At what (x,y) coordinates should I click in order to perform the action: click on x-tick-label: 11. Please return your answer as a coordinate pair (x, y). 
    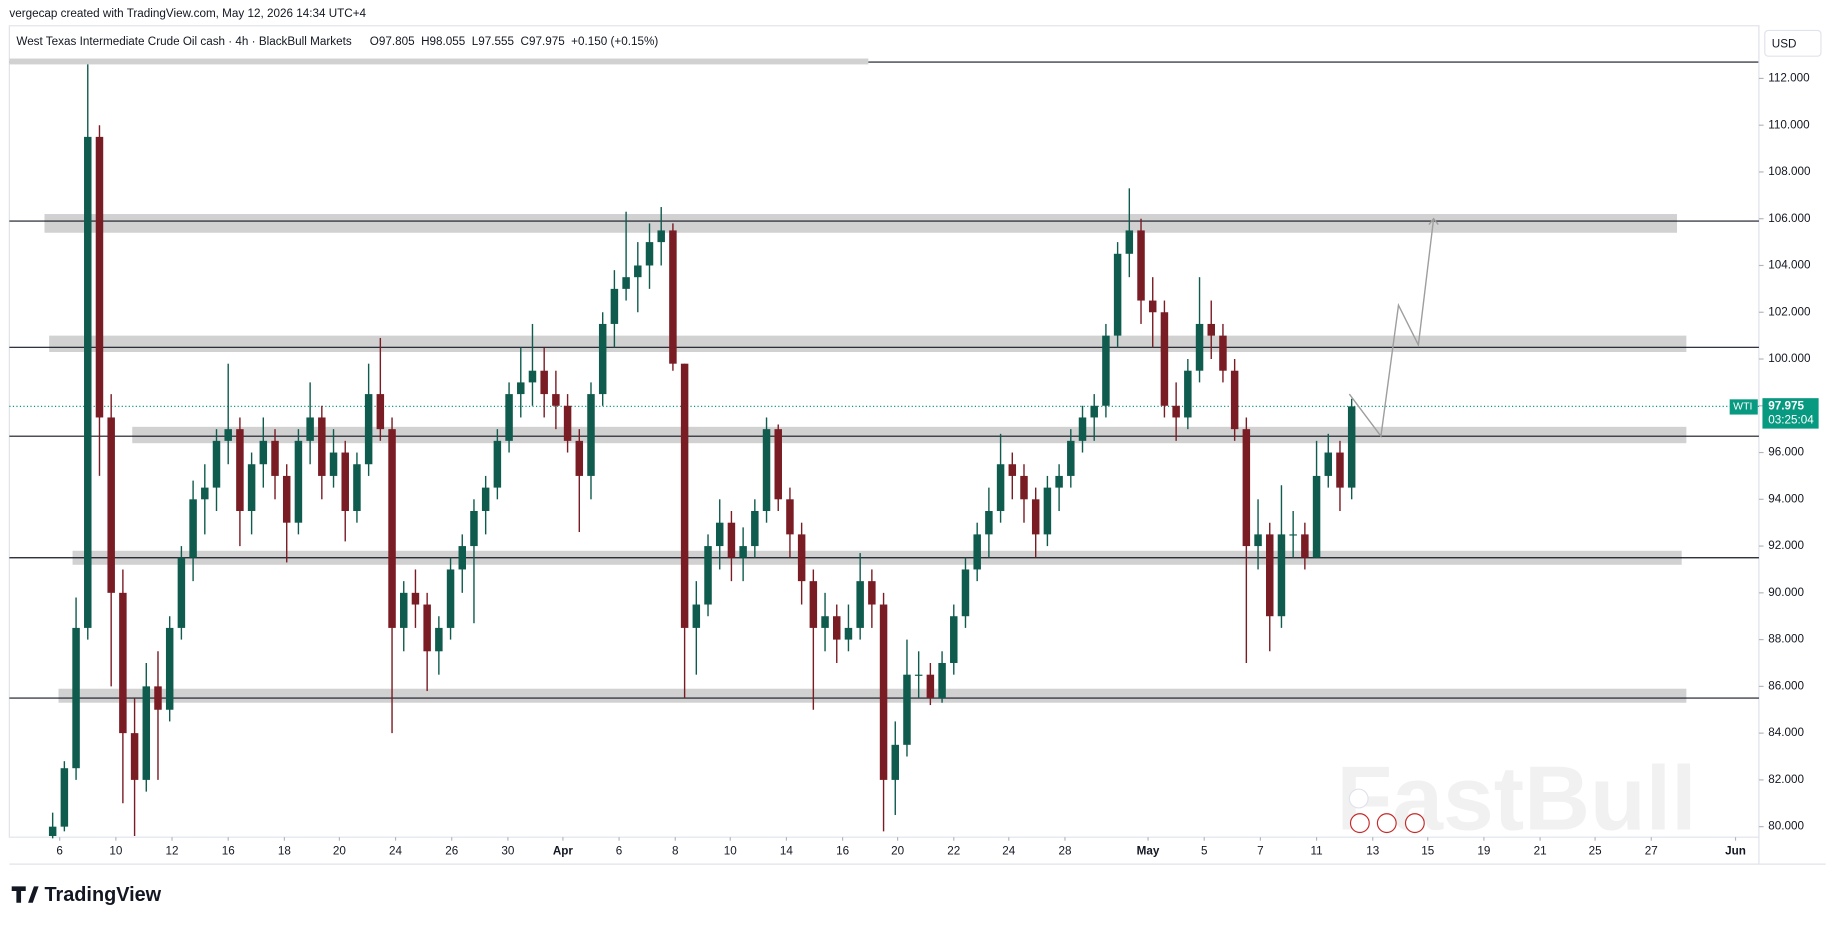
    Looking at the image, I should click on (1316, 850).